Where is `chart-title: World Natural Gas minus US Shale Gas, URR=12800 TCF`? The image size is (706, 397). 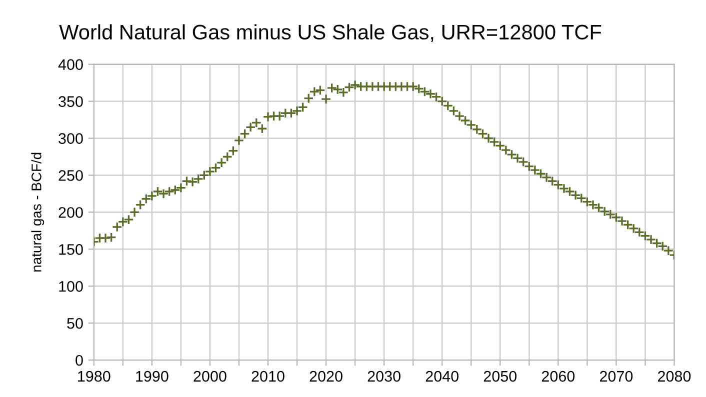
chart-title: World Natural Gas minus US Shale Gas, URR=12800 TCF is located at coordinates (330, 33).